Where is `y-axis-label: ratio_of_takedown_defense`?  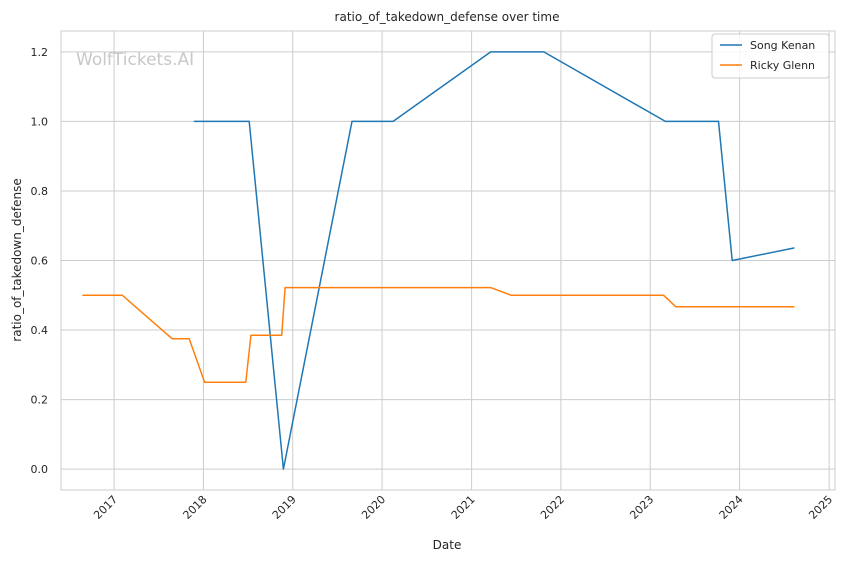 y-axis-label: ratio_of_takedown_defense is located at coordinates (17, 259).